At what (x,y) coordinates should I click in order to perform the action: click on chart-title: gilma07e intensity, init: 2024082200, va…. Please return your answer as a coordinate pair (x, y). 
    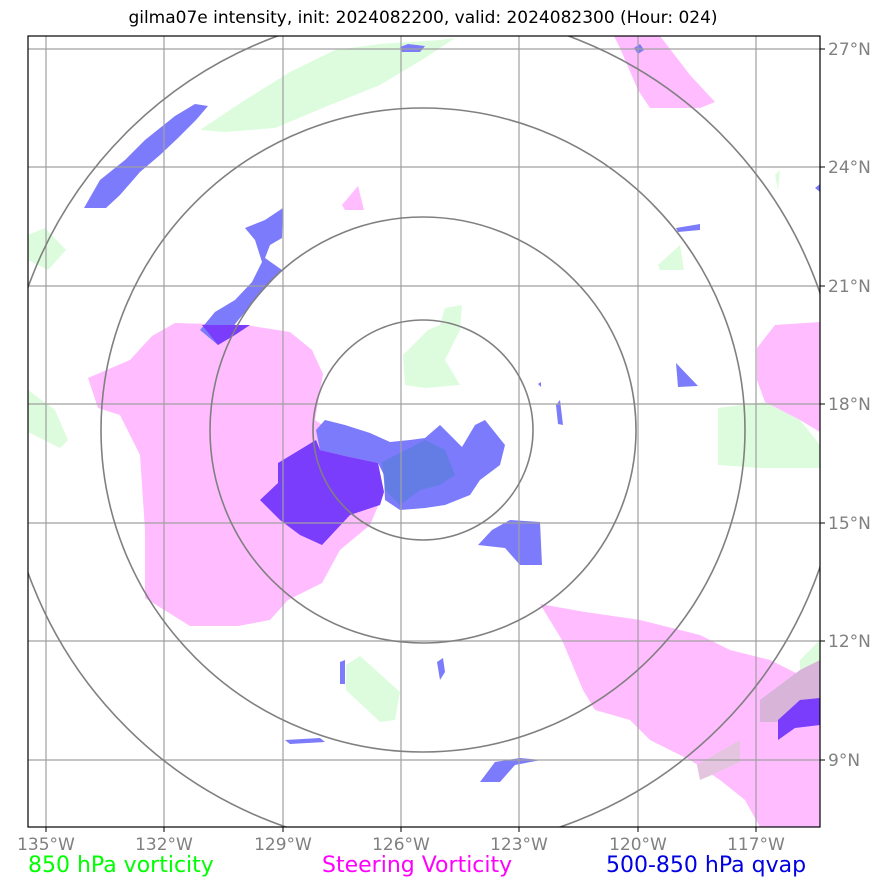
    Looking at the image, I should click on (423, 18).